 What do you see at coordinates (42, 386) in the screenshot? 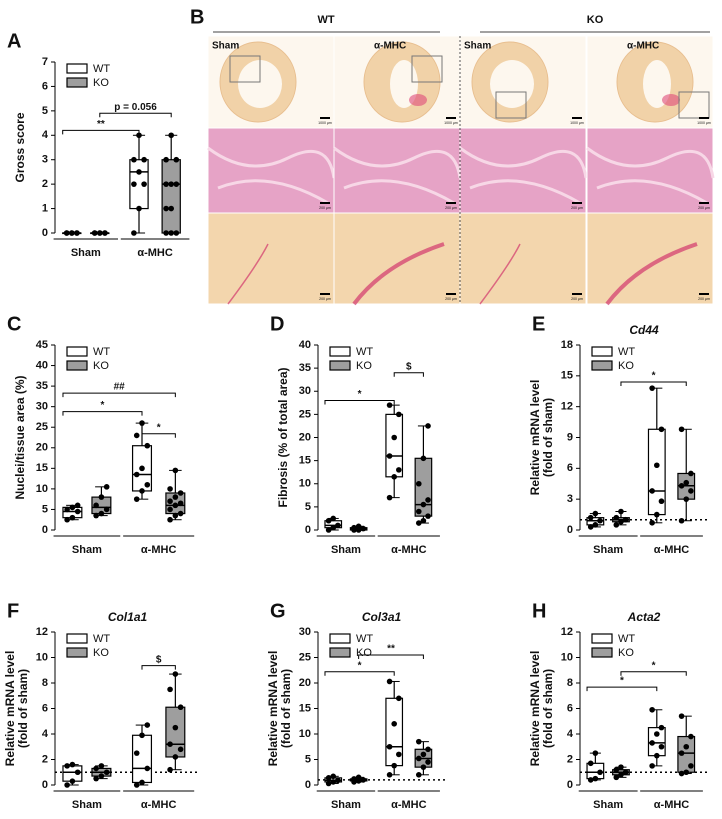
I see `y-tick-label: 35` at bounding box center [42, 386].